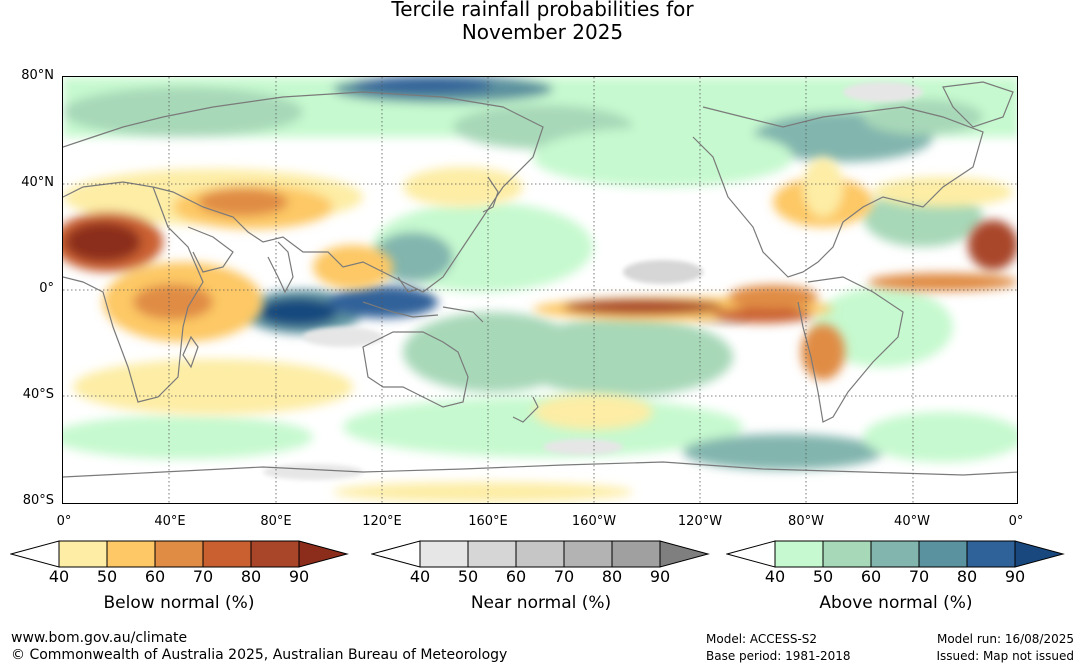 The image size is (1085, 667). What do you see at coordinates (751, 554) in the screenshot?
I see `colorbar-2-low-arrow` at bounding box center [751, 554].